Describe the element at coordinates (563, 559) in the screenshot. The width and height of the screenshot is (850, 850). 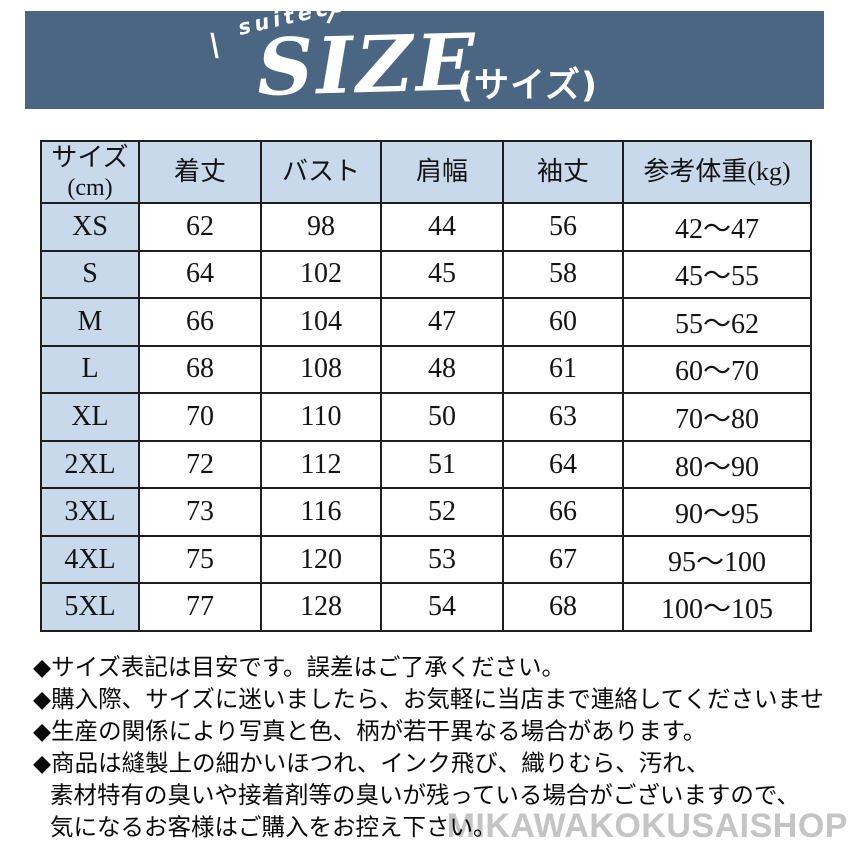
I see `cell-sleeve: 67` at that location.